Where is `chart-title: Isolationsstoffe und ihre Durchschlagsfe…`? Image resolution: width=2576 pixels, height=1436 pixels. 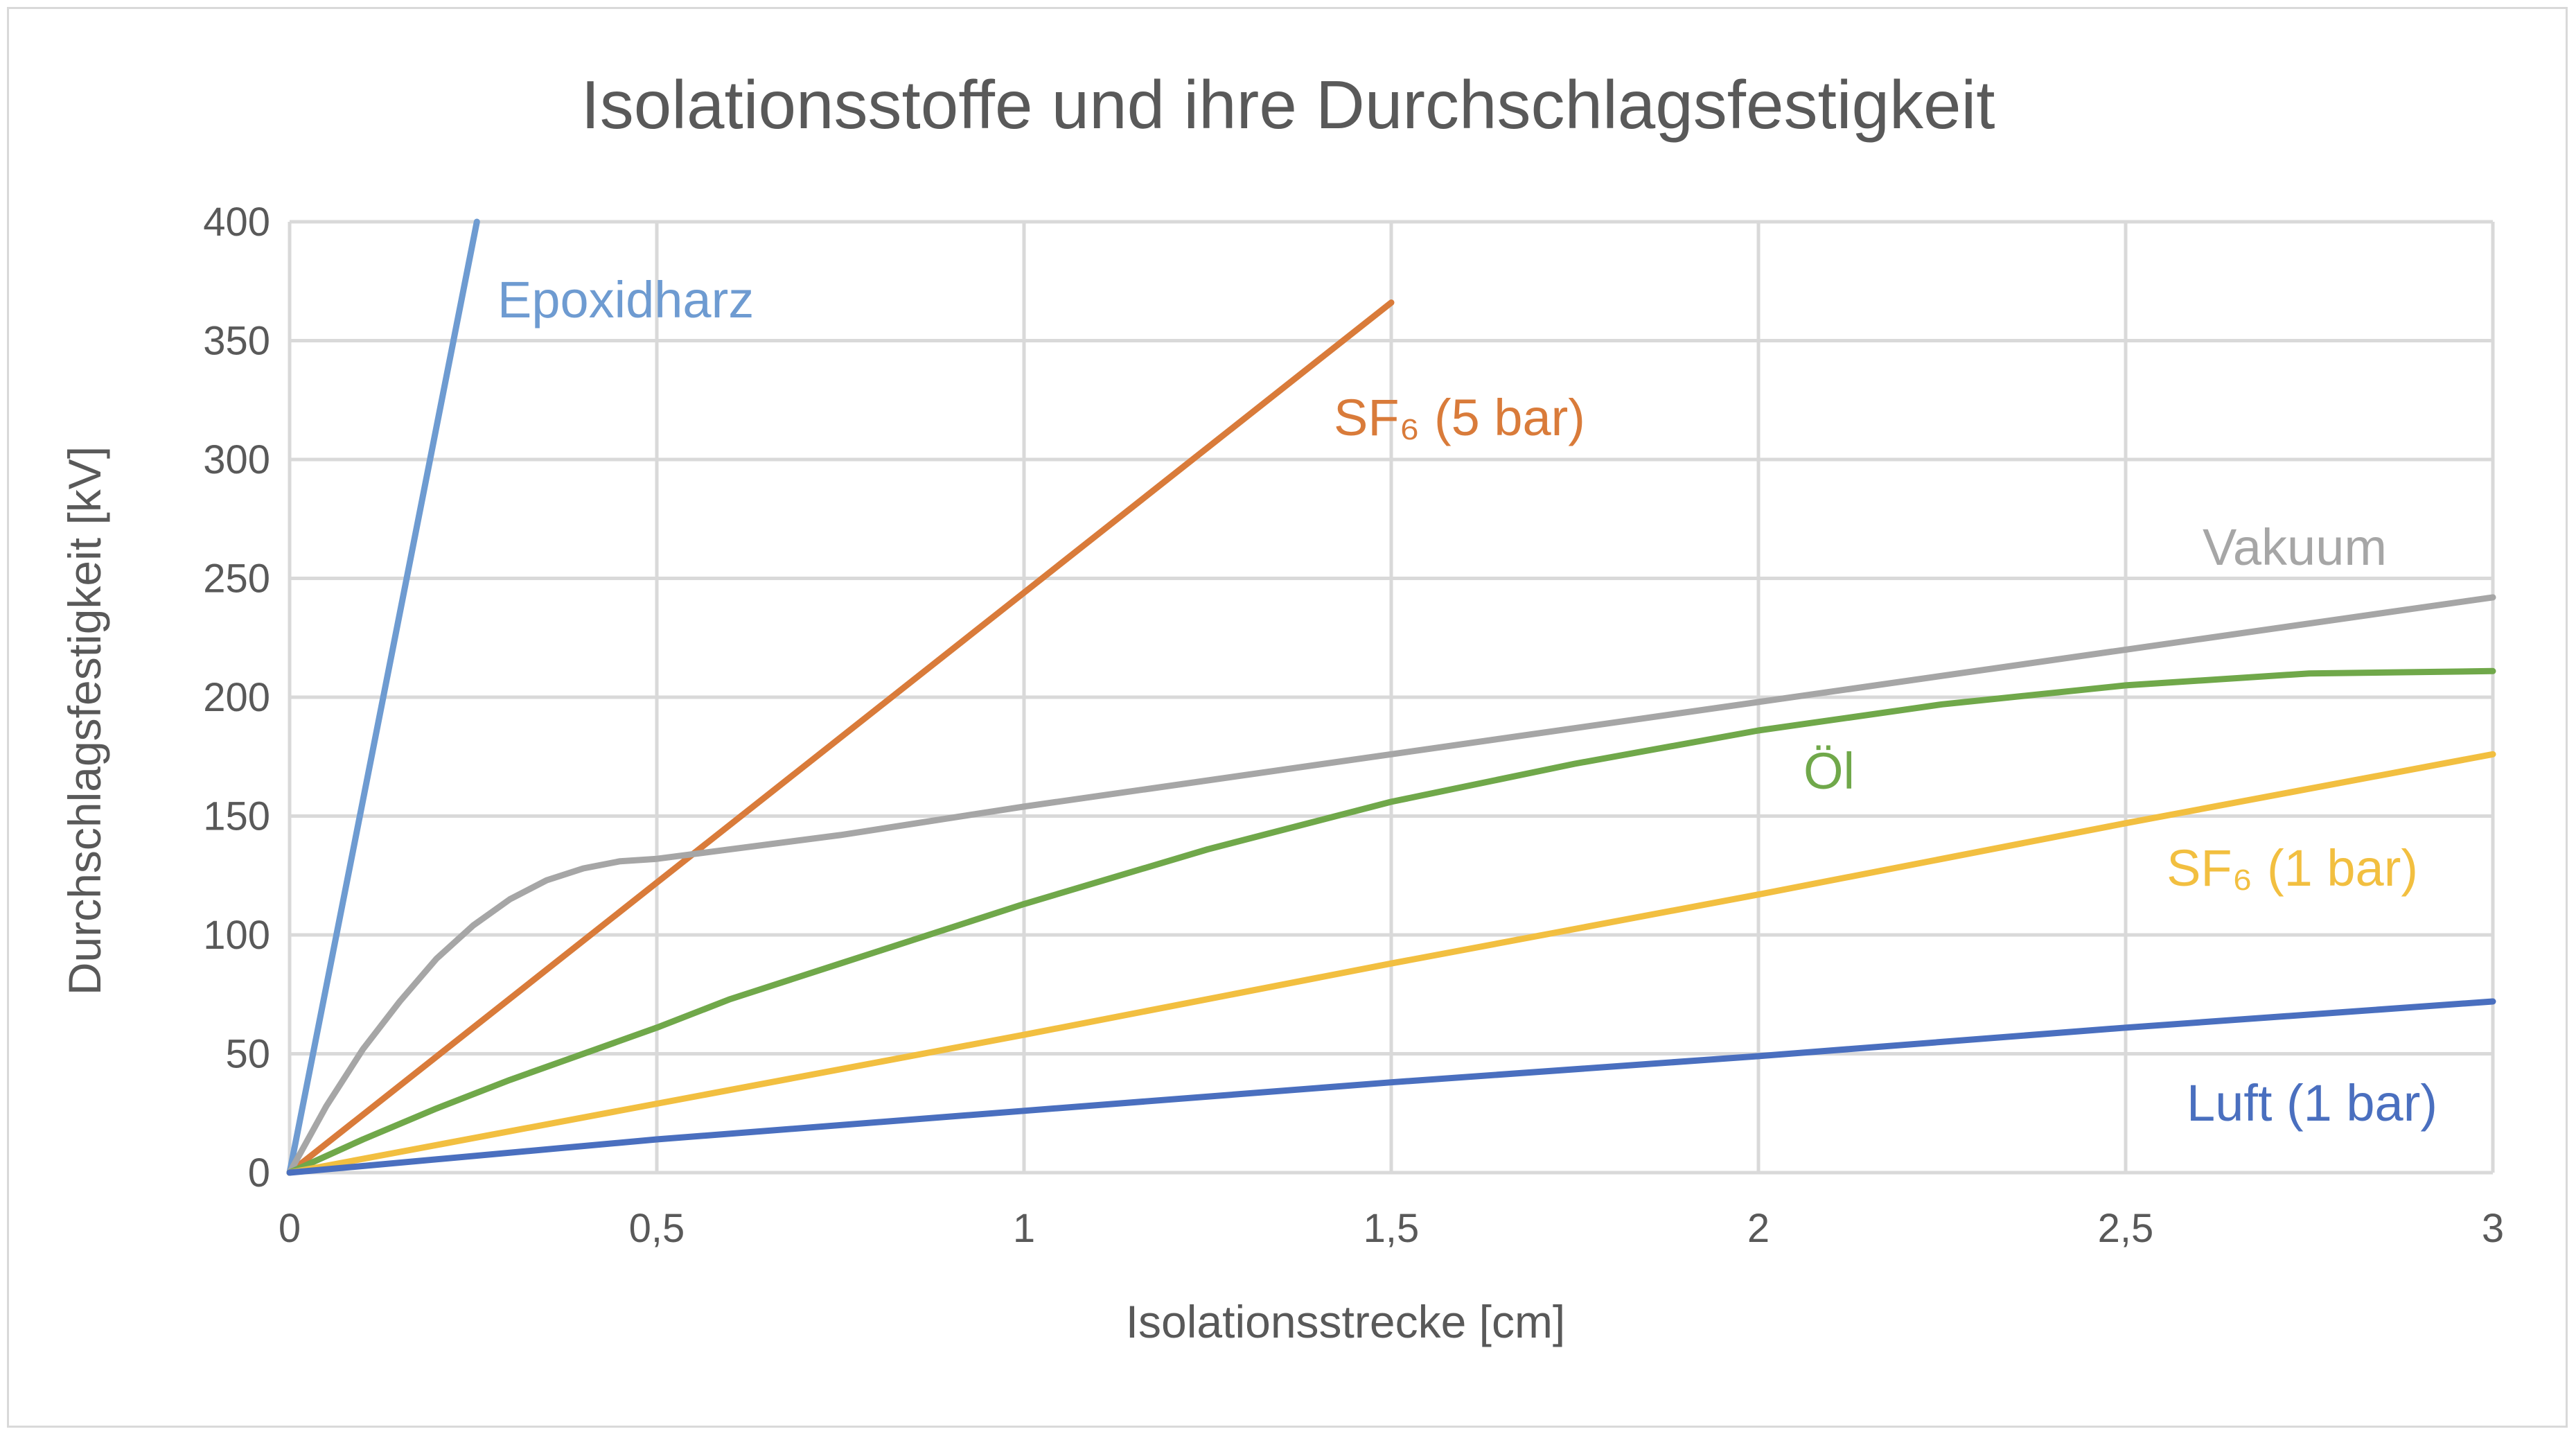 chart-title: Isolationsstoffe und ihre Durchschlagsfe… is located at coordinates (1288, 105).